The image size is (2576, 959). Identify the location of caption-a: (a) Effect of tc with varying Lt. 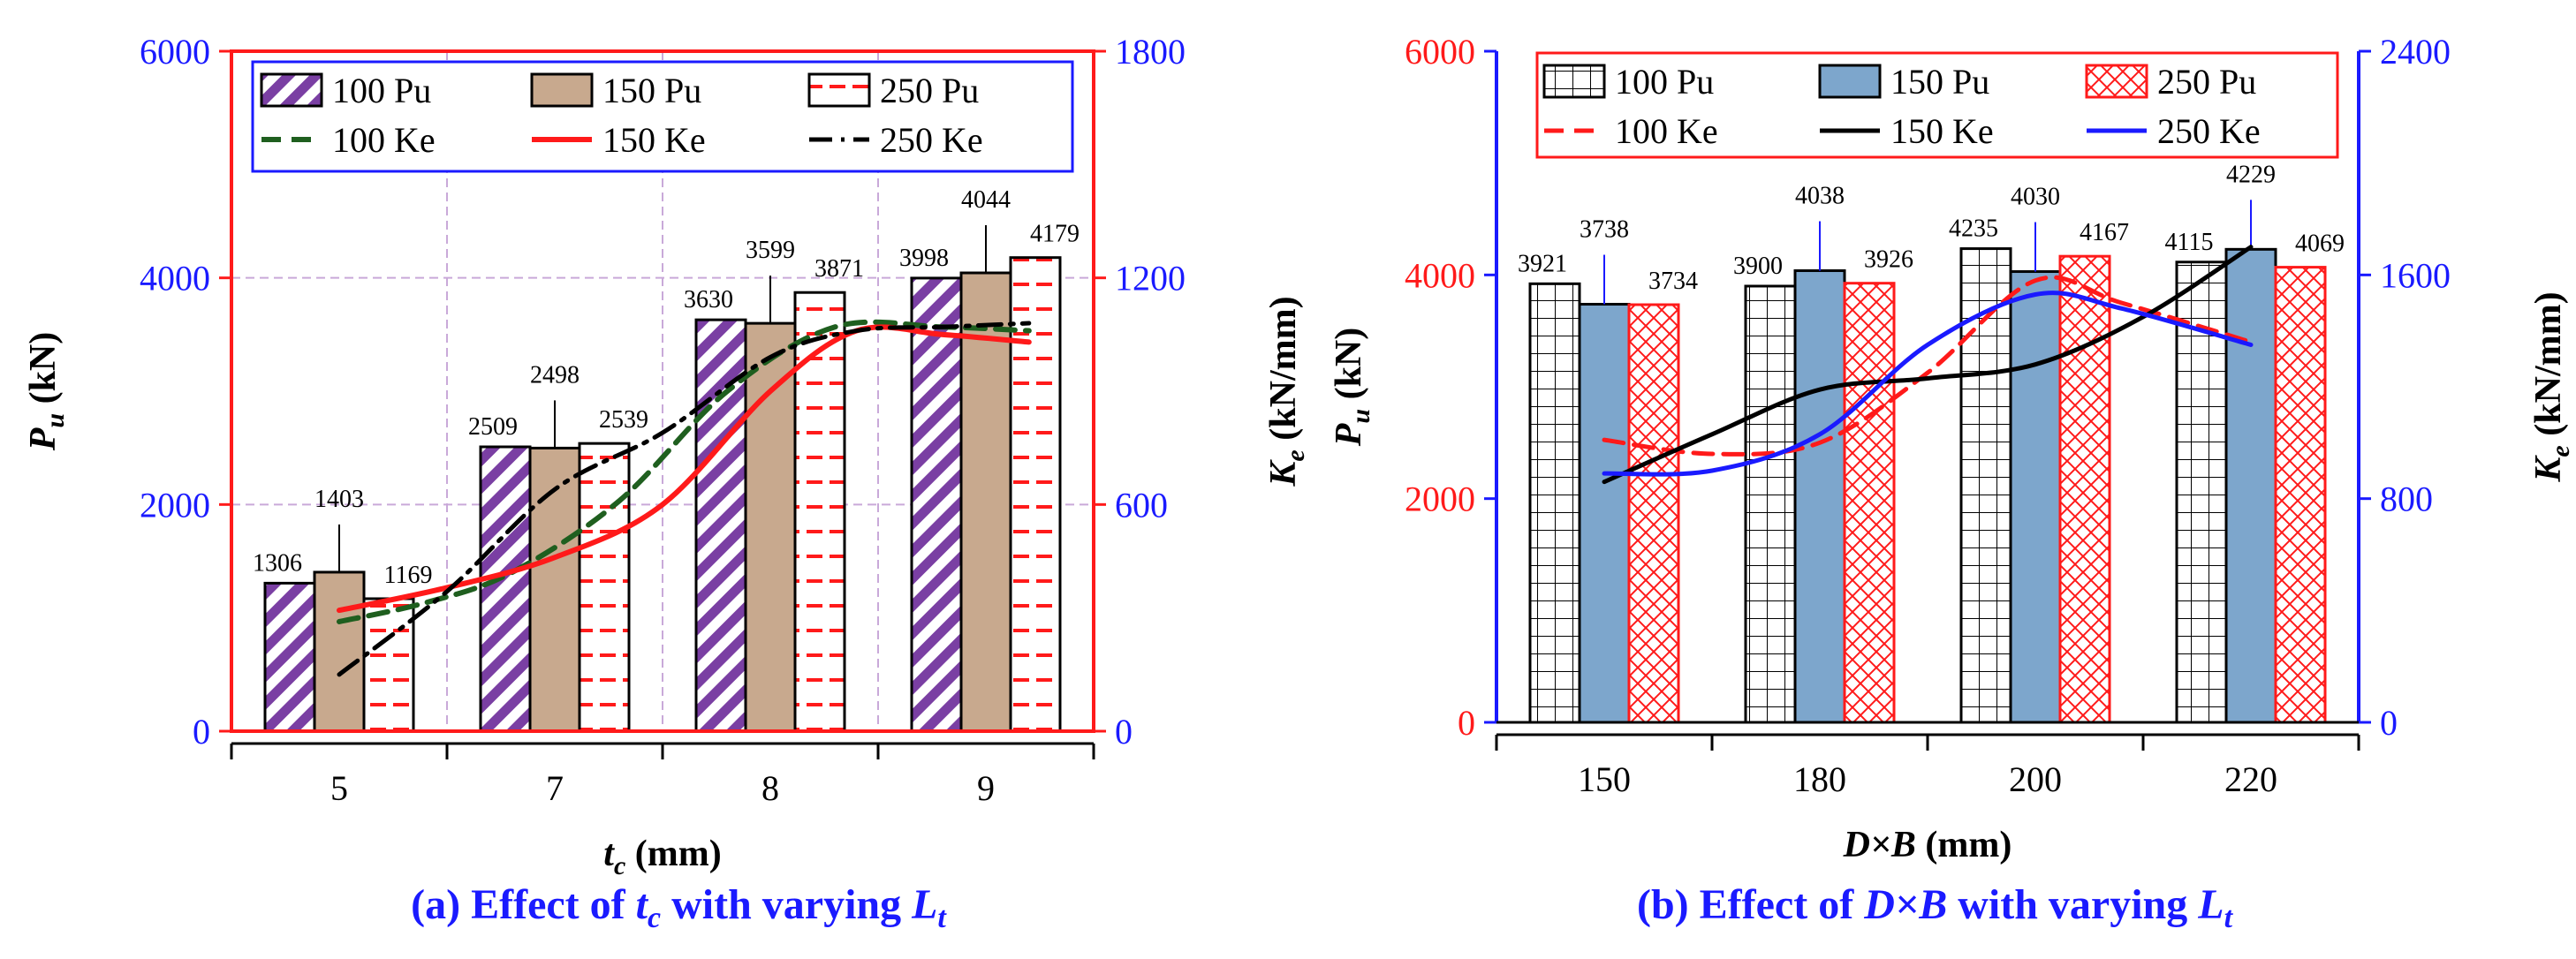
(679, 907).